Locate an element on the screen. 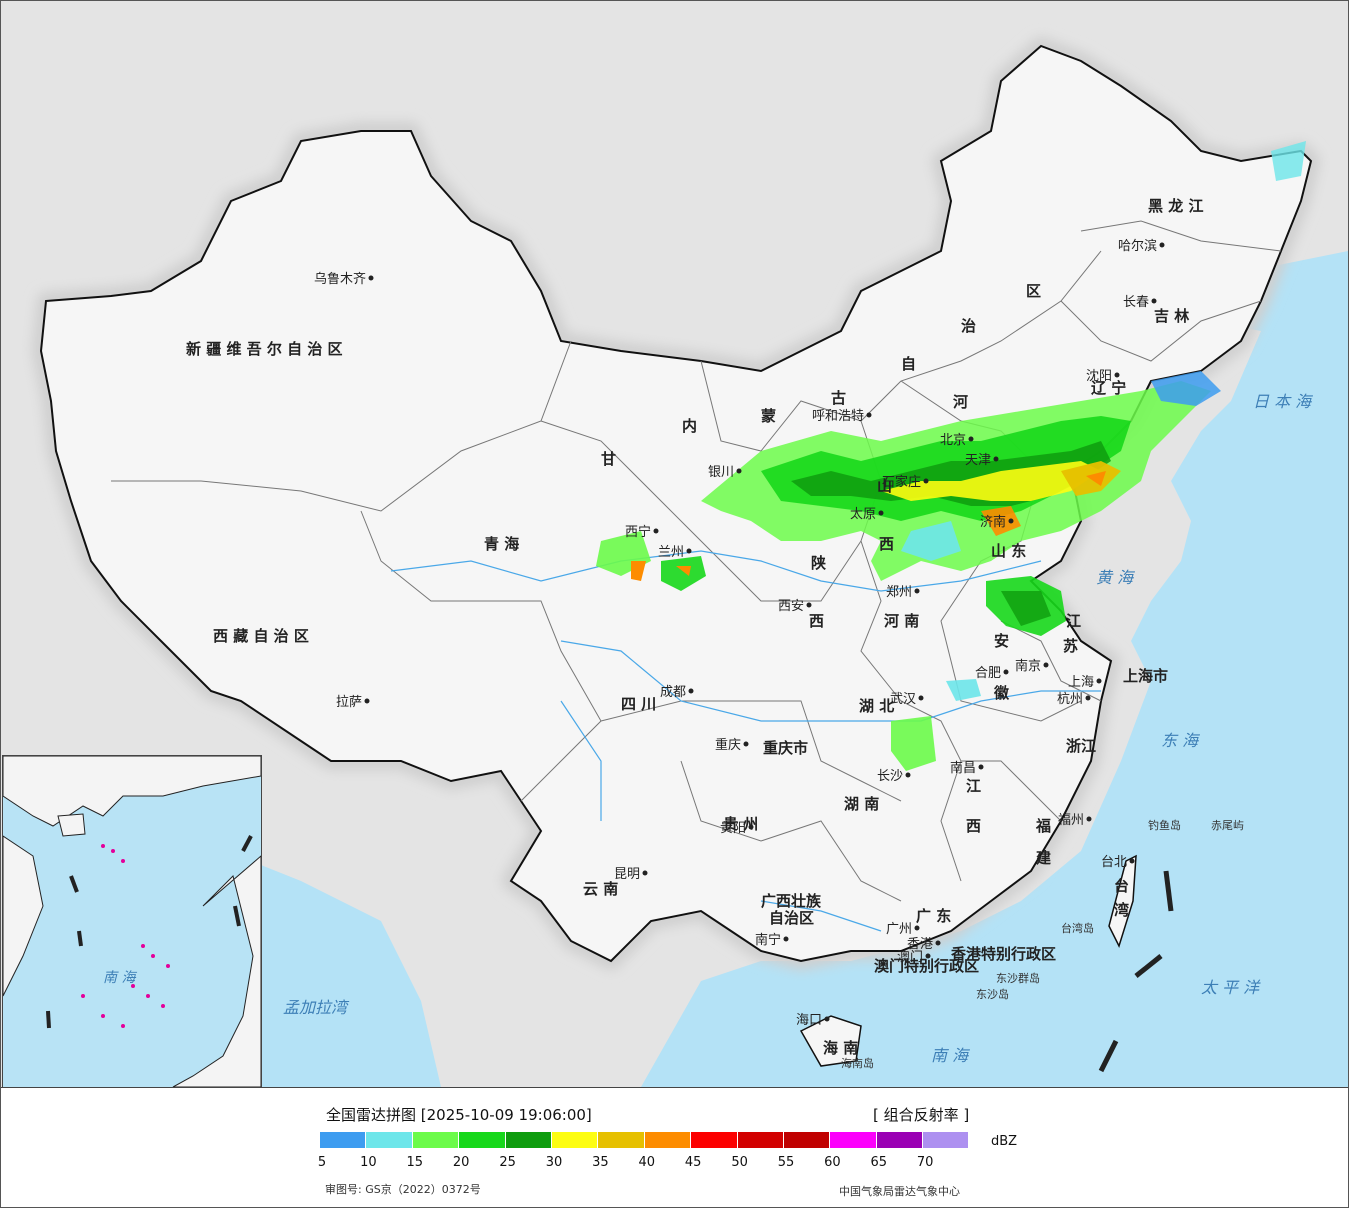  label-neimenggu-4: 自 is located at coordinates (908, 364).